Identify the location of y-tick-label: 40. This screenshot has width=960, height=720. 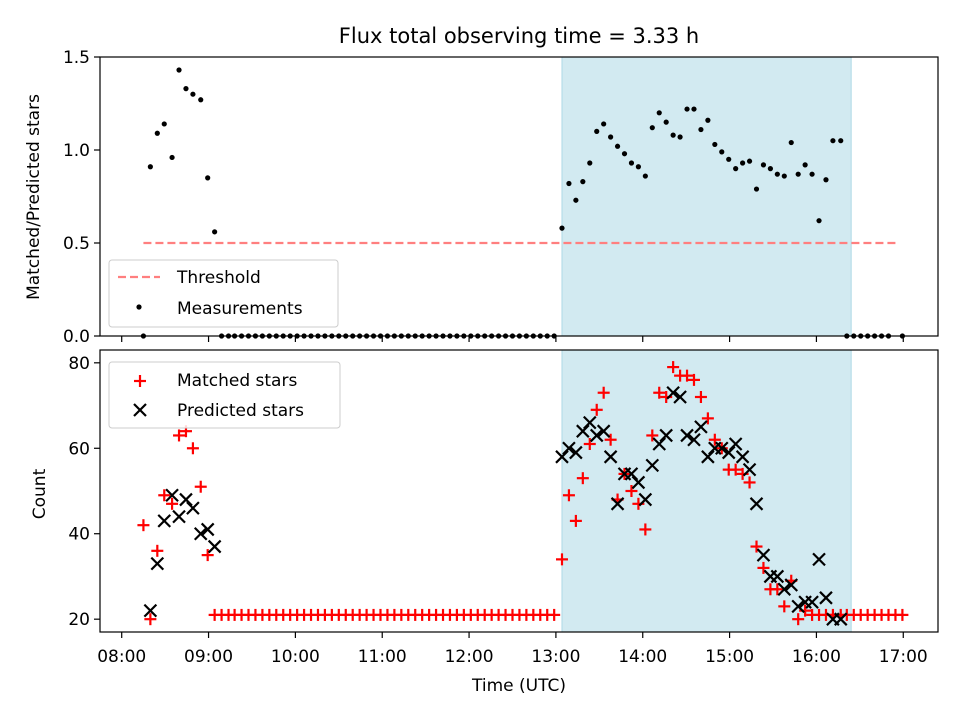
(79, 535).